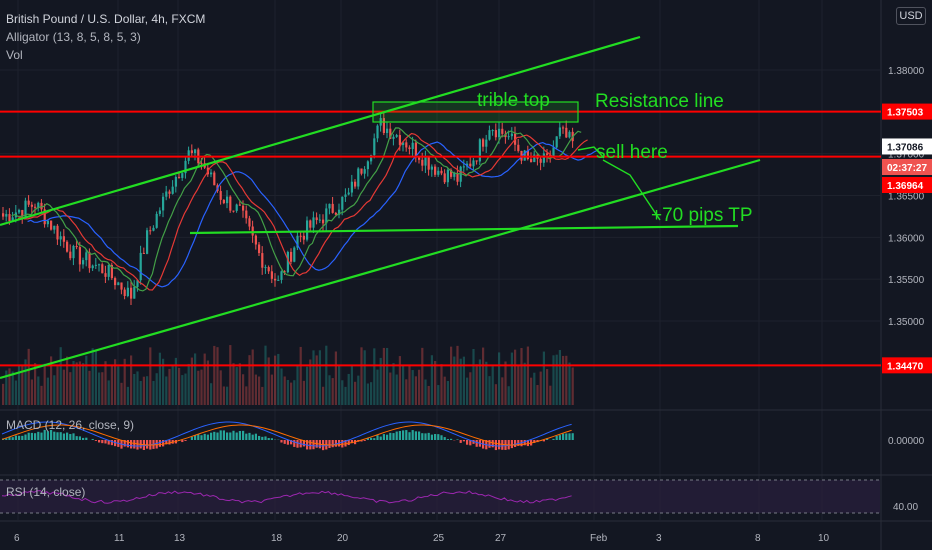 This screenshot has height=550, width=932. I want to click on projection-arrow, so click(631, 190).